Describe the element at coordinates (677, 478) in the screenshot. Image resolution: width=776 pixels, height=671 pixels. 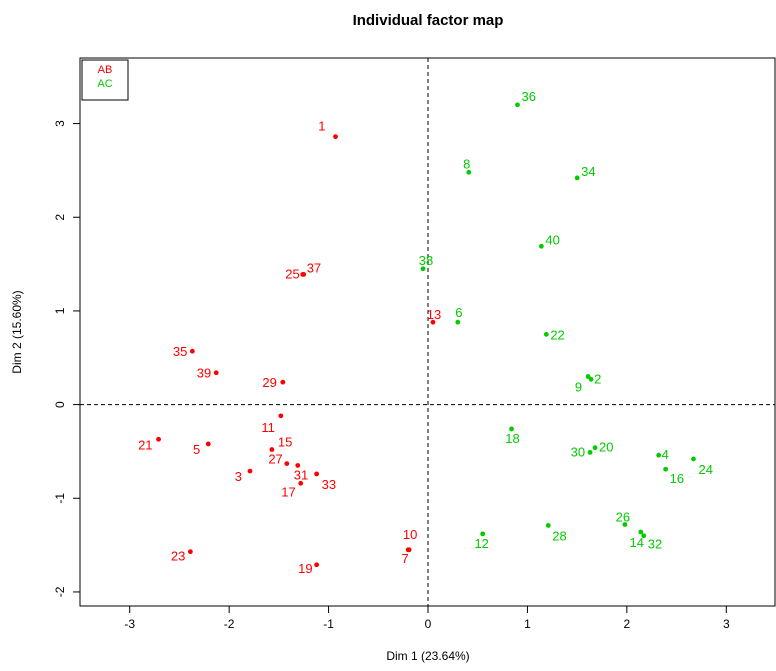
I see `point-label-16: 16` at that location.